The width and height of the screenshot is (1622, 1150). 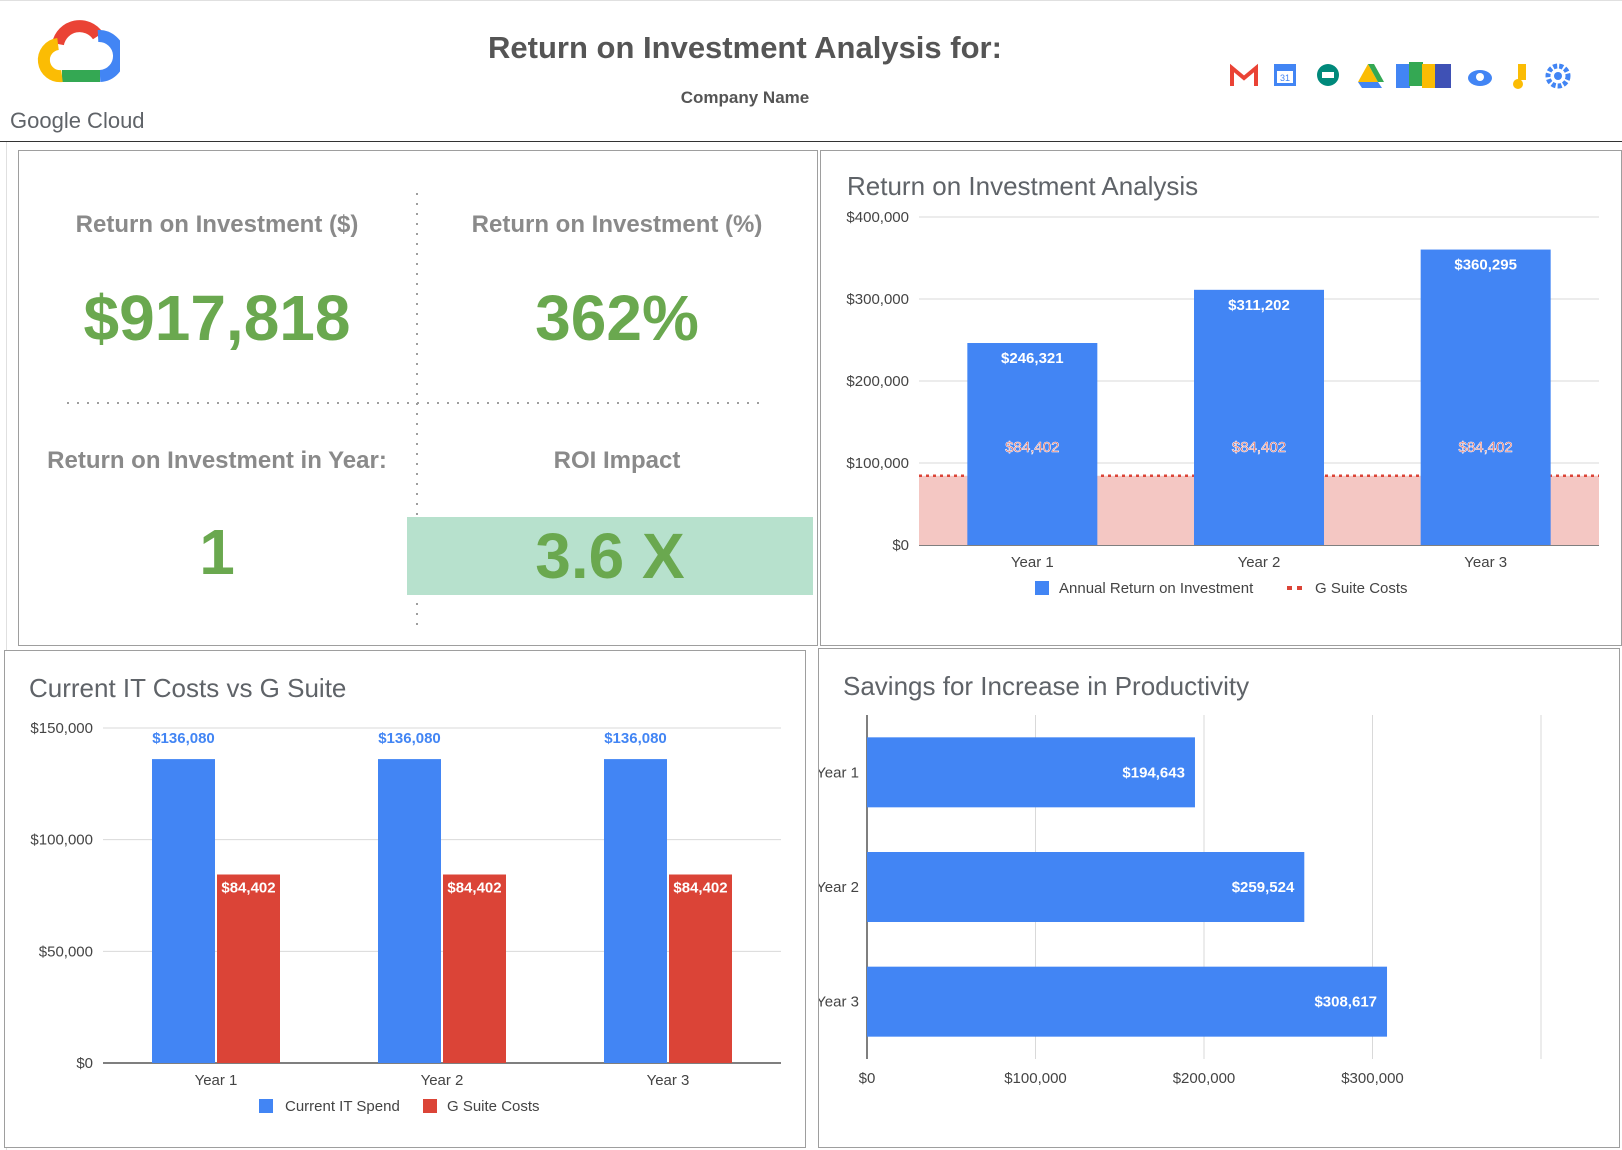 What do you see at coordinates (217, 460) in the screenshot?
I see `roi-year-label: Return on Investment in Year:` at bounding box center [217, 460].